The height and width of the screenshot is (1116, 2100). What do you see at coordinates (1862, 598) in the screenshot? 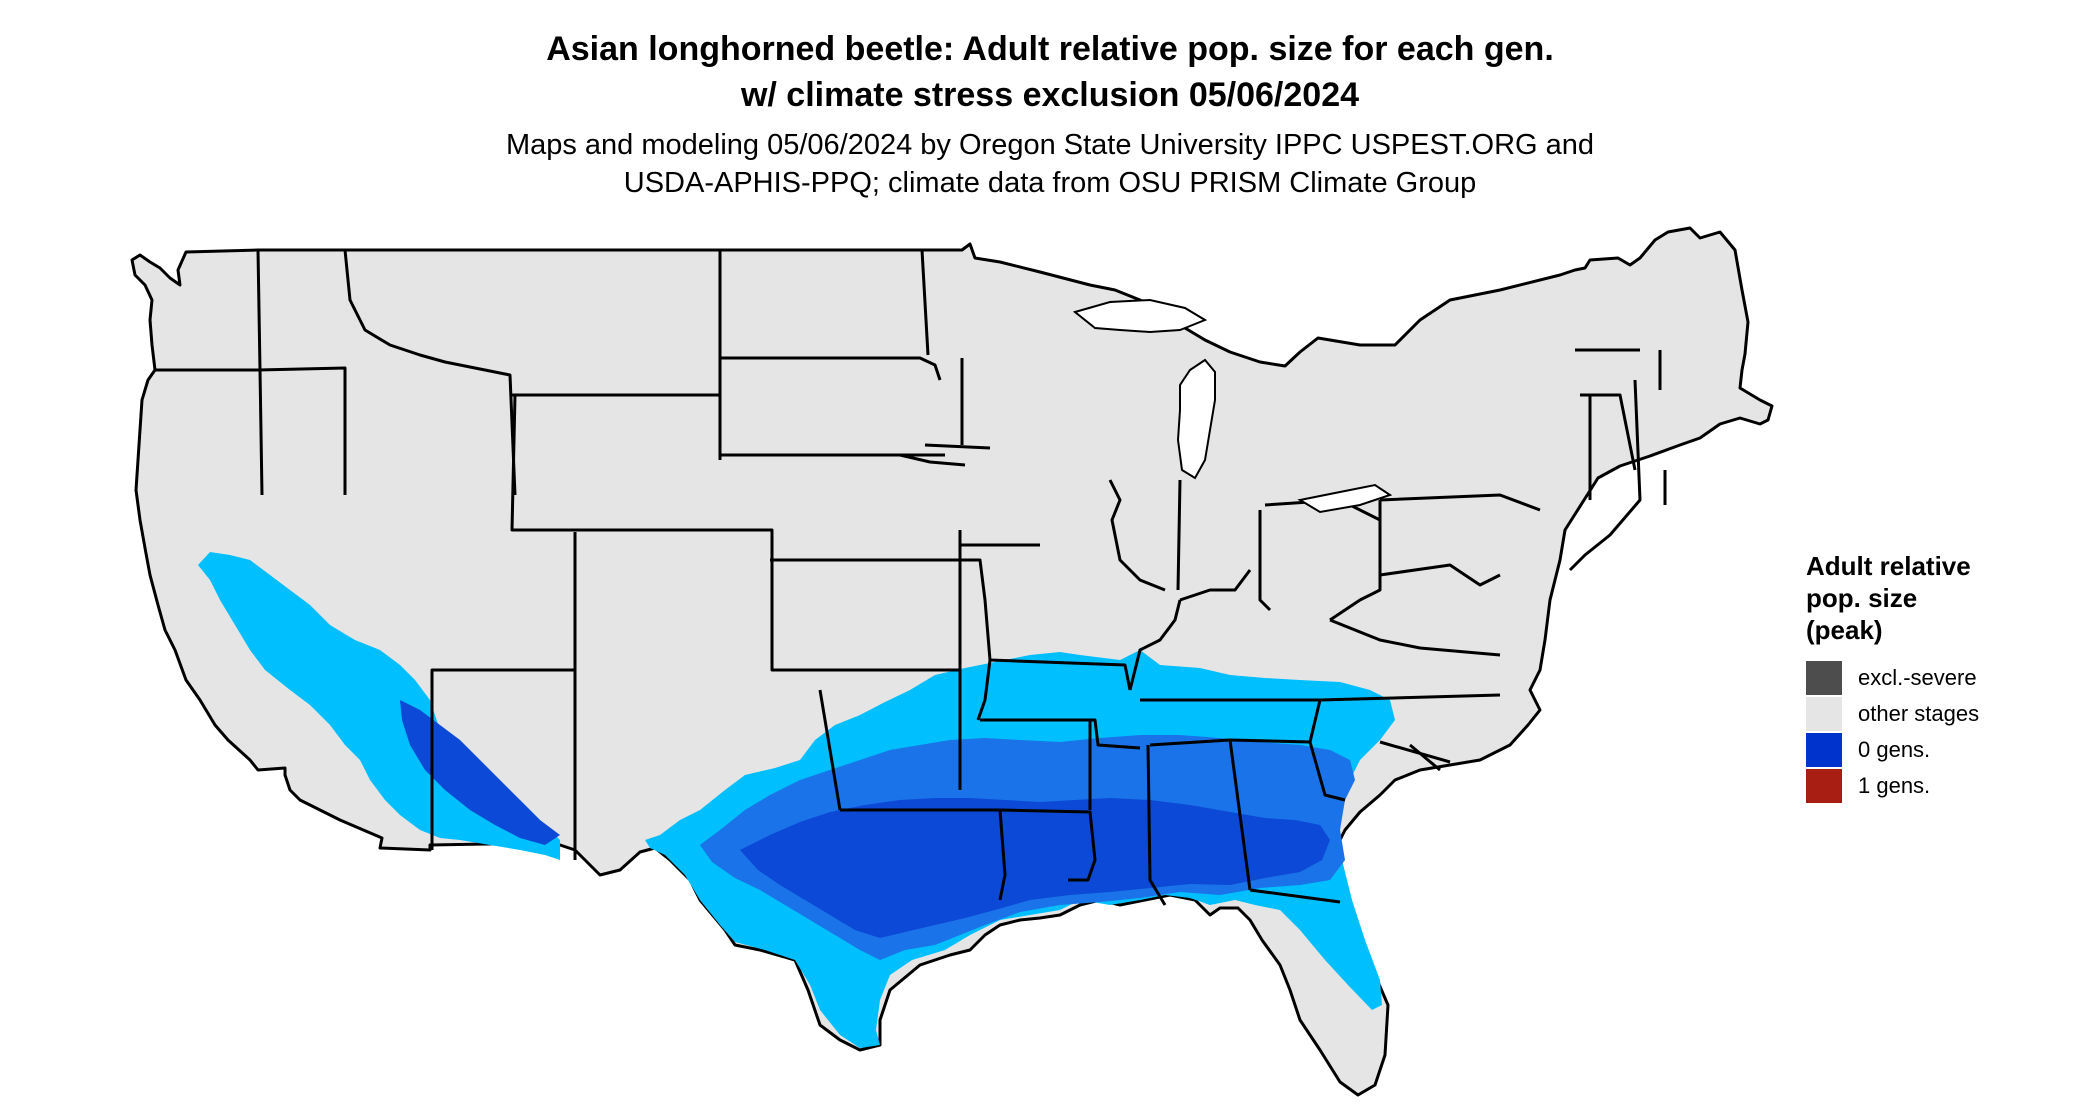
I see `legend-title-line-2: pop. size` at bounding box center [1862, 598].